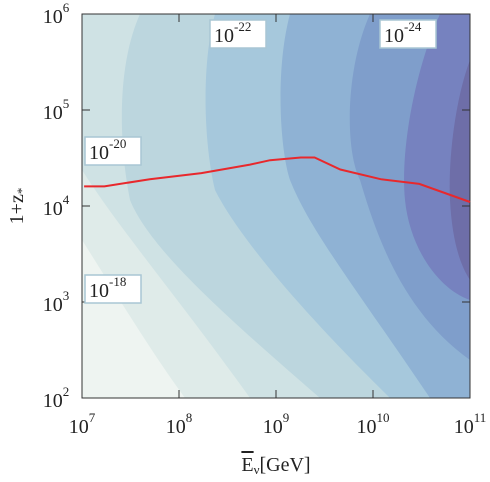  Describe the element at coordinates (242, 26) in the screenshot. I see `contour-label-power: -22` at that location.